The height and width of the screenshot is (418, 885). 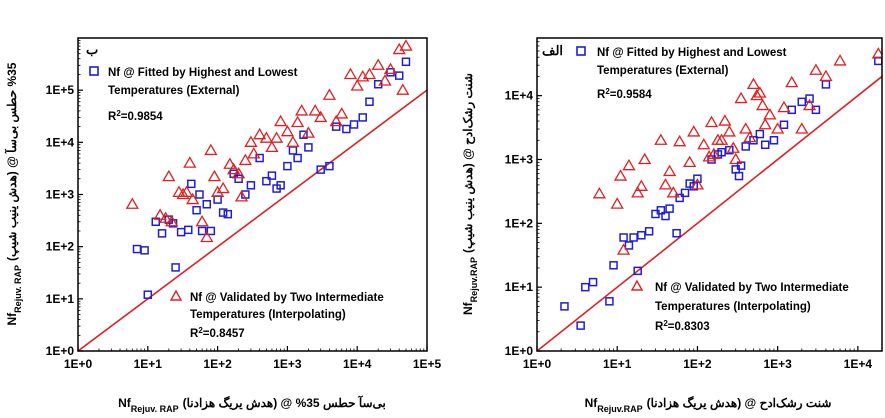 I want to click on legend-label-fitted-a-1: Nf @ Fitted by Highest and Lowest, so click(x=692, y=53).